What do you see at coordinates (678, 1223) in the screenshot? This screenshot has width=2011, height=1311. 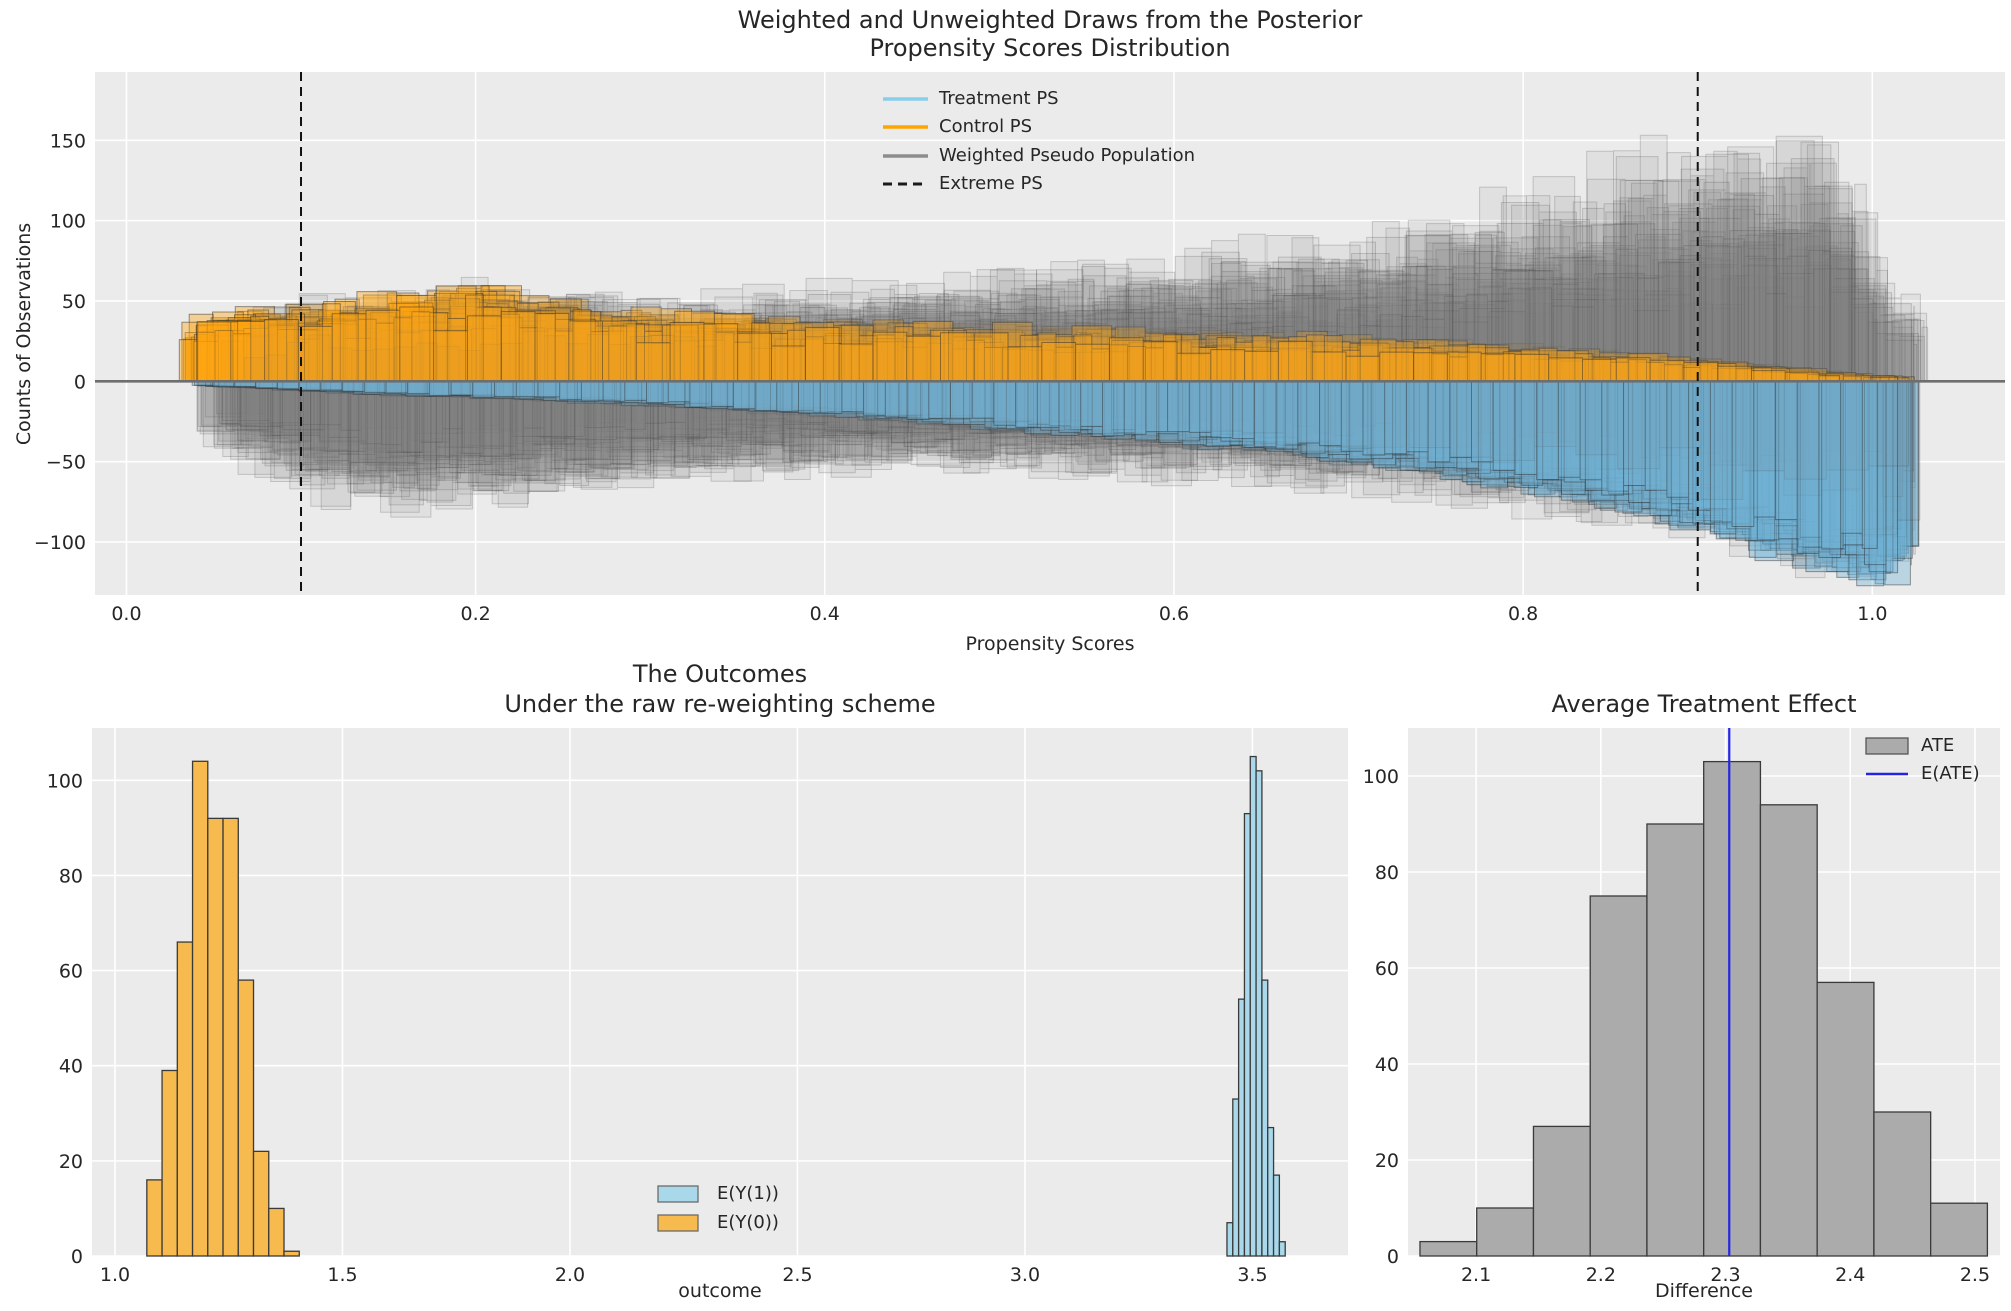 I see `legend-swatch-ey0` at bounding box center [678, 1223].